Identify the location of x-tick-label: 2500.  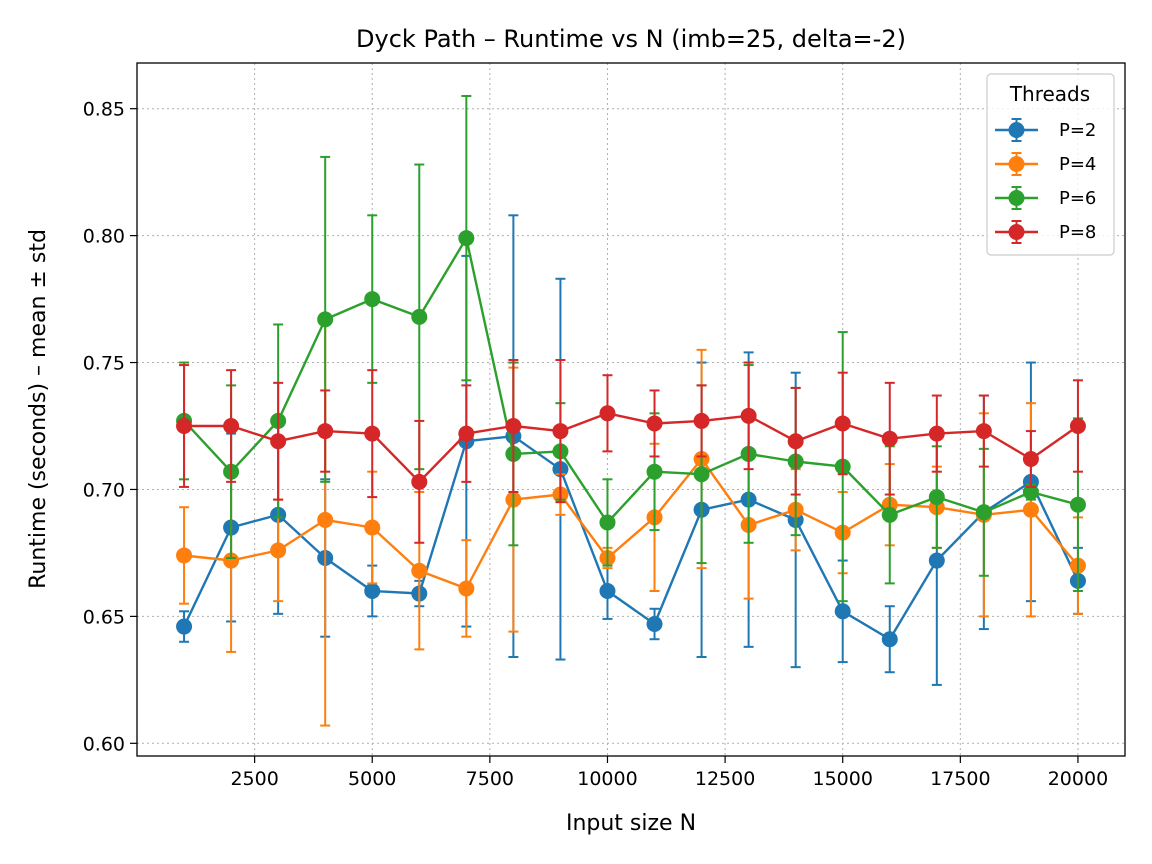
(254, 779).